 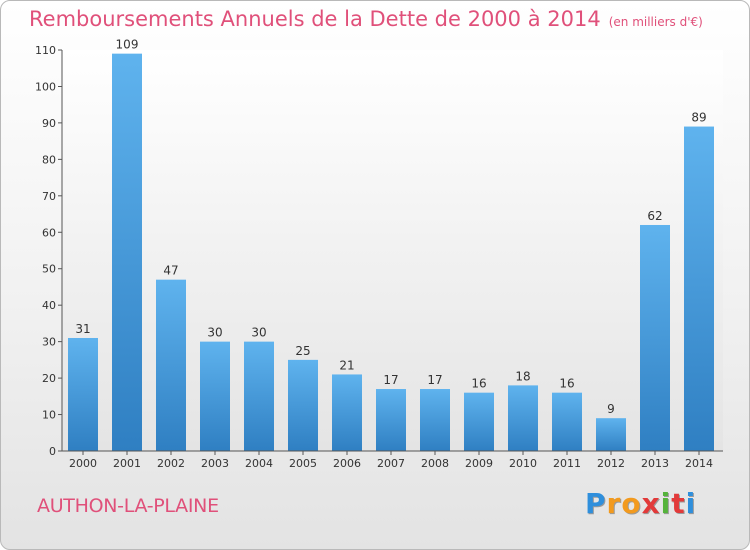 What do you see at coordinates (45, 86) in the screenshot?
I see `y-tick-label: 100` at bounding box center [45, 86].